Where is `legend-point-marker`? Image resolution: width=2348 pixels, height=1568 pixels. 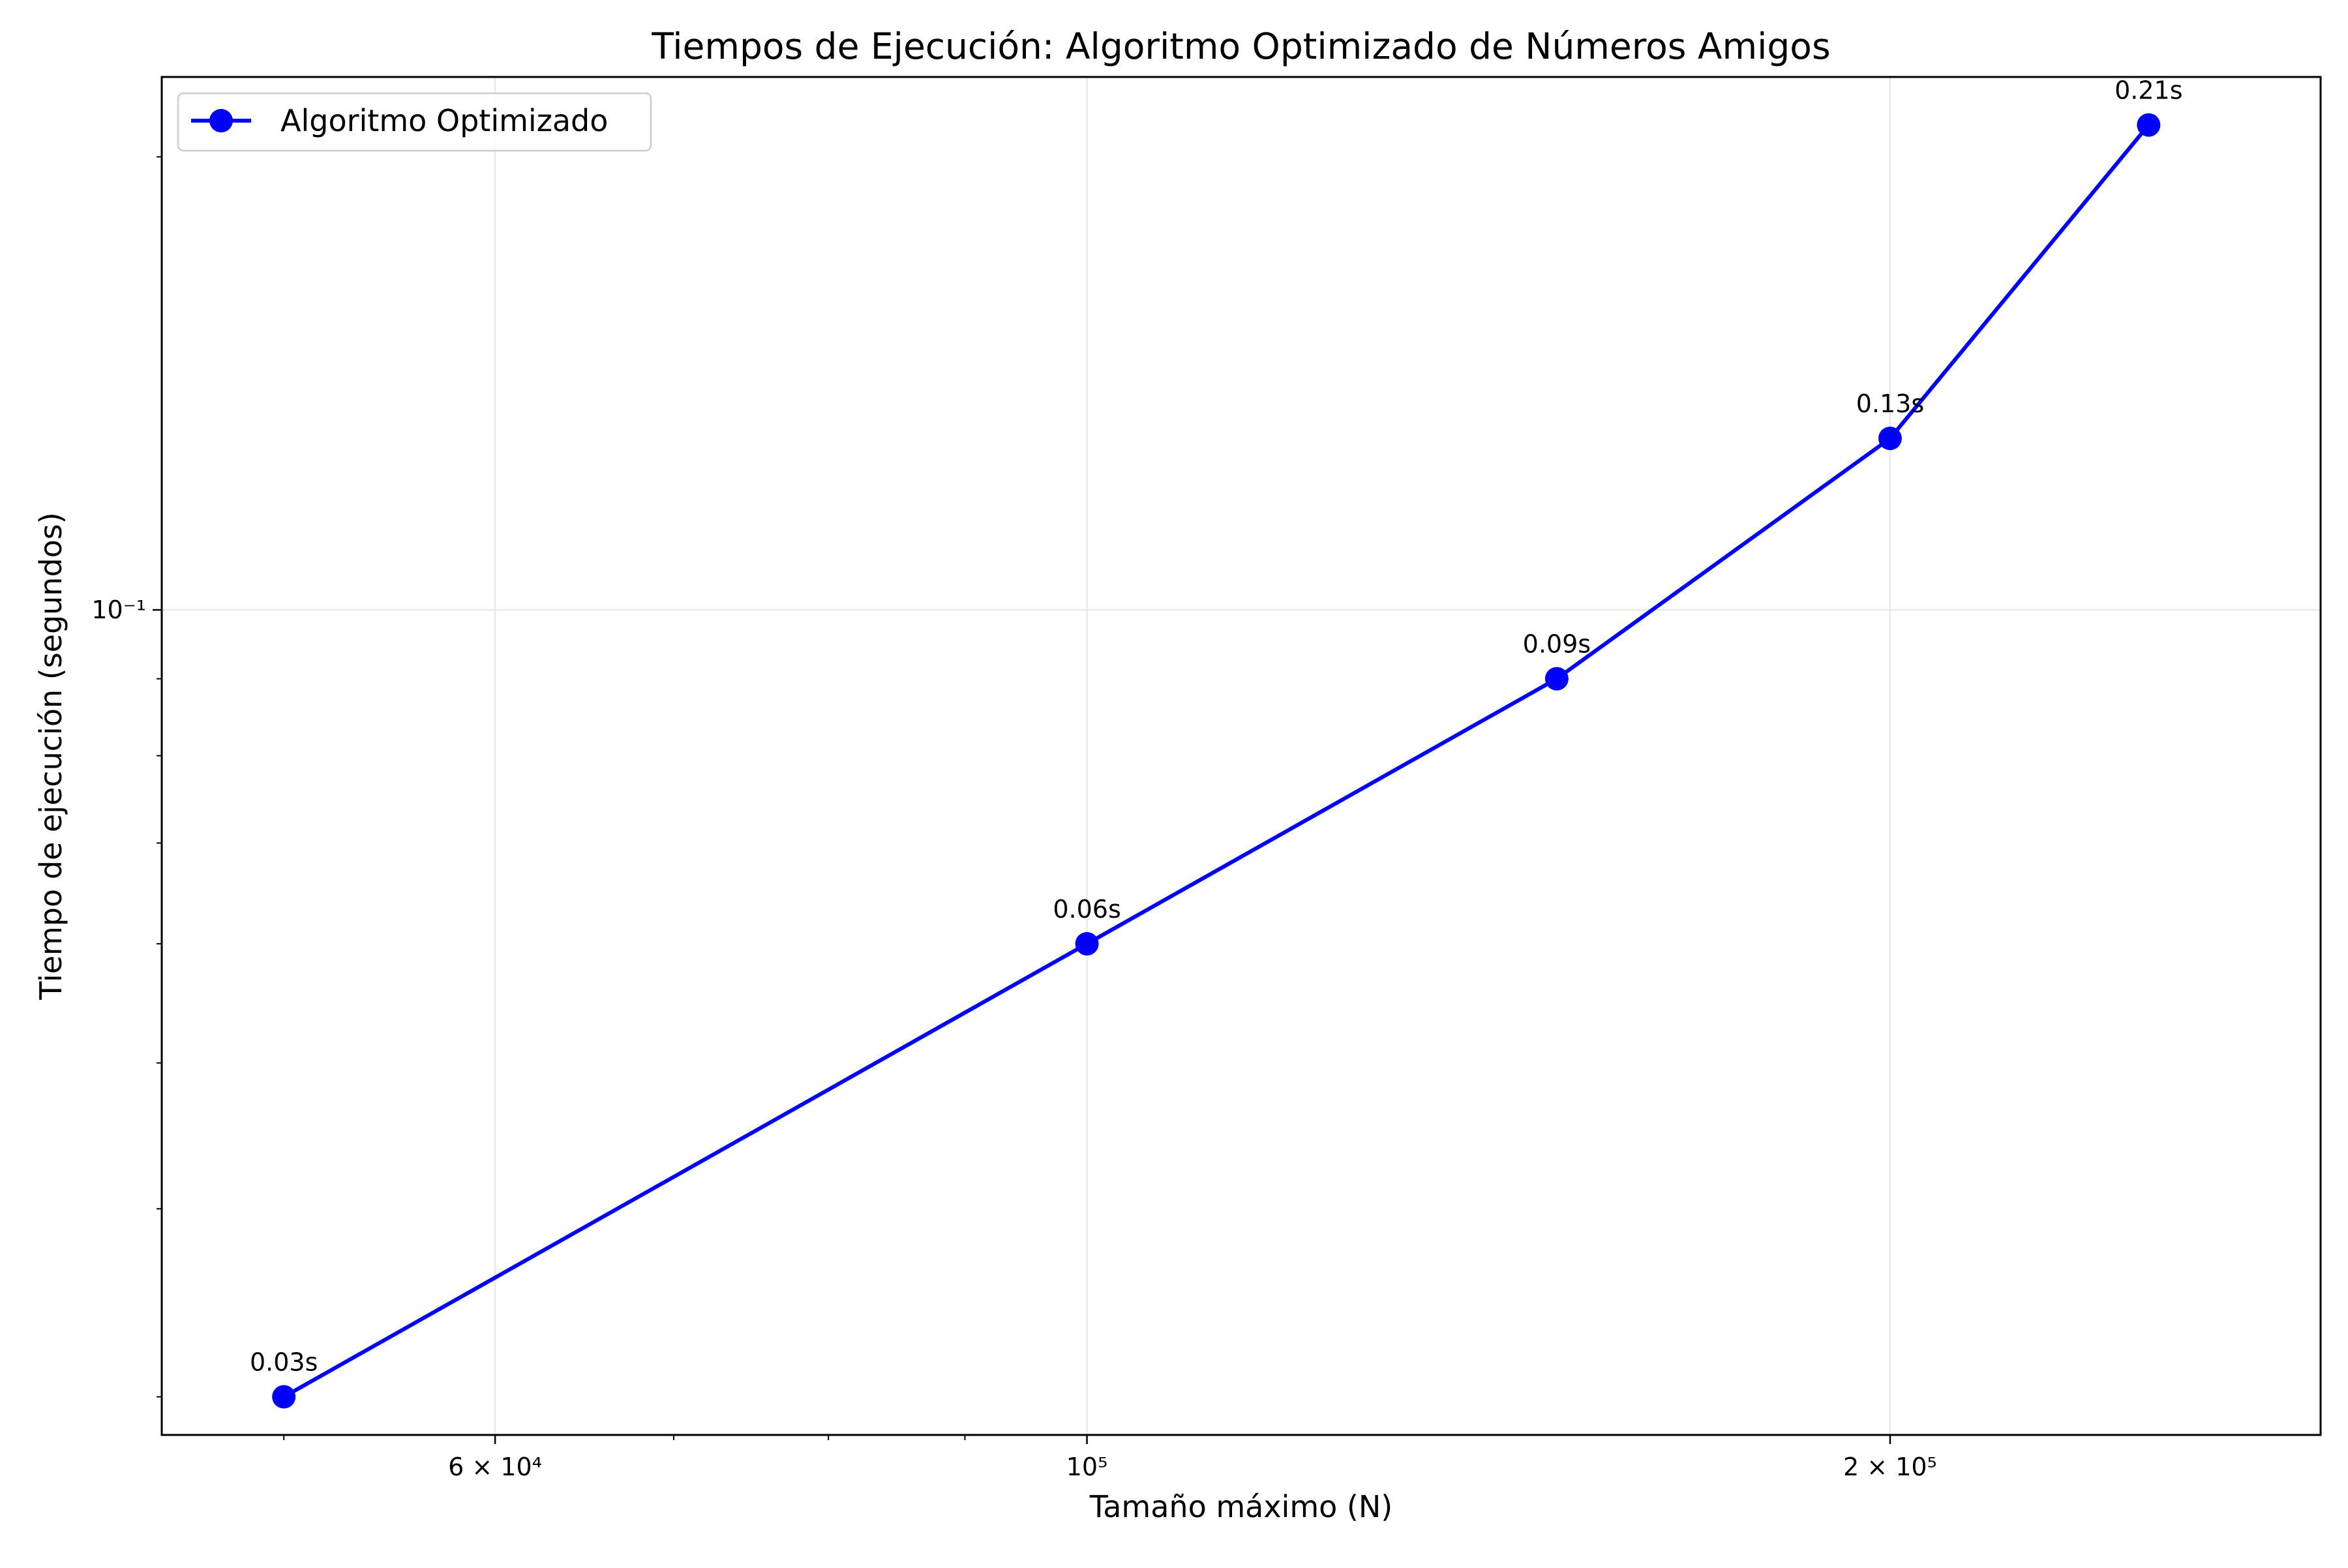 legend-point-marker is located at coordinates (221, 120).